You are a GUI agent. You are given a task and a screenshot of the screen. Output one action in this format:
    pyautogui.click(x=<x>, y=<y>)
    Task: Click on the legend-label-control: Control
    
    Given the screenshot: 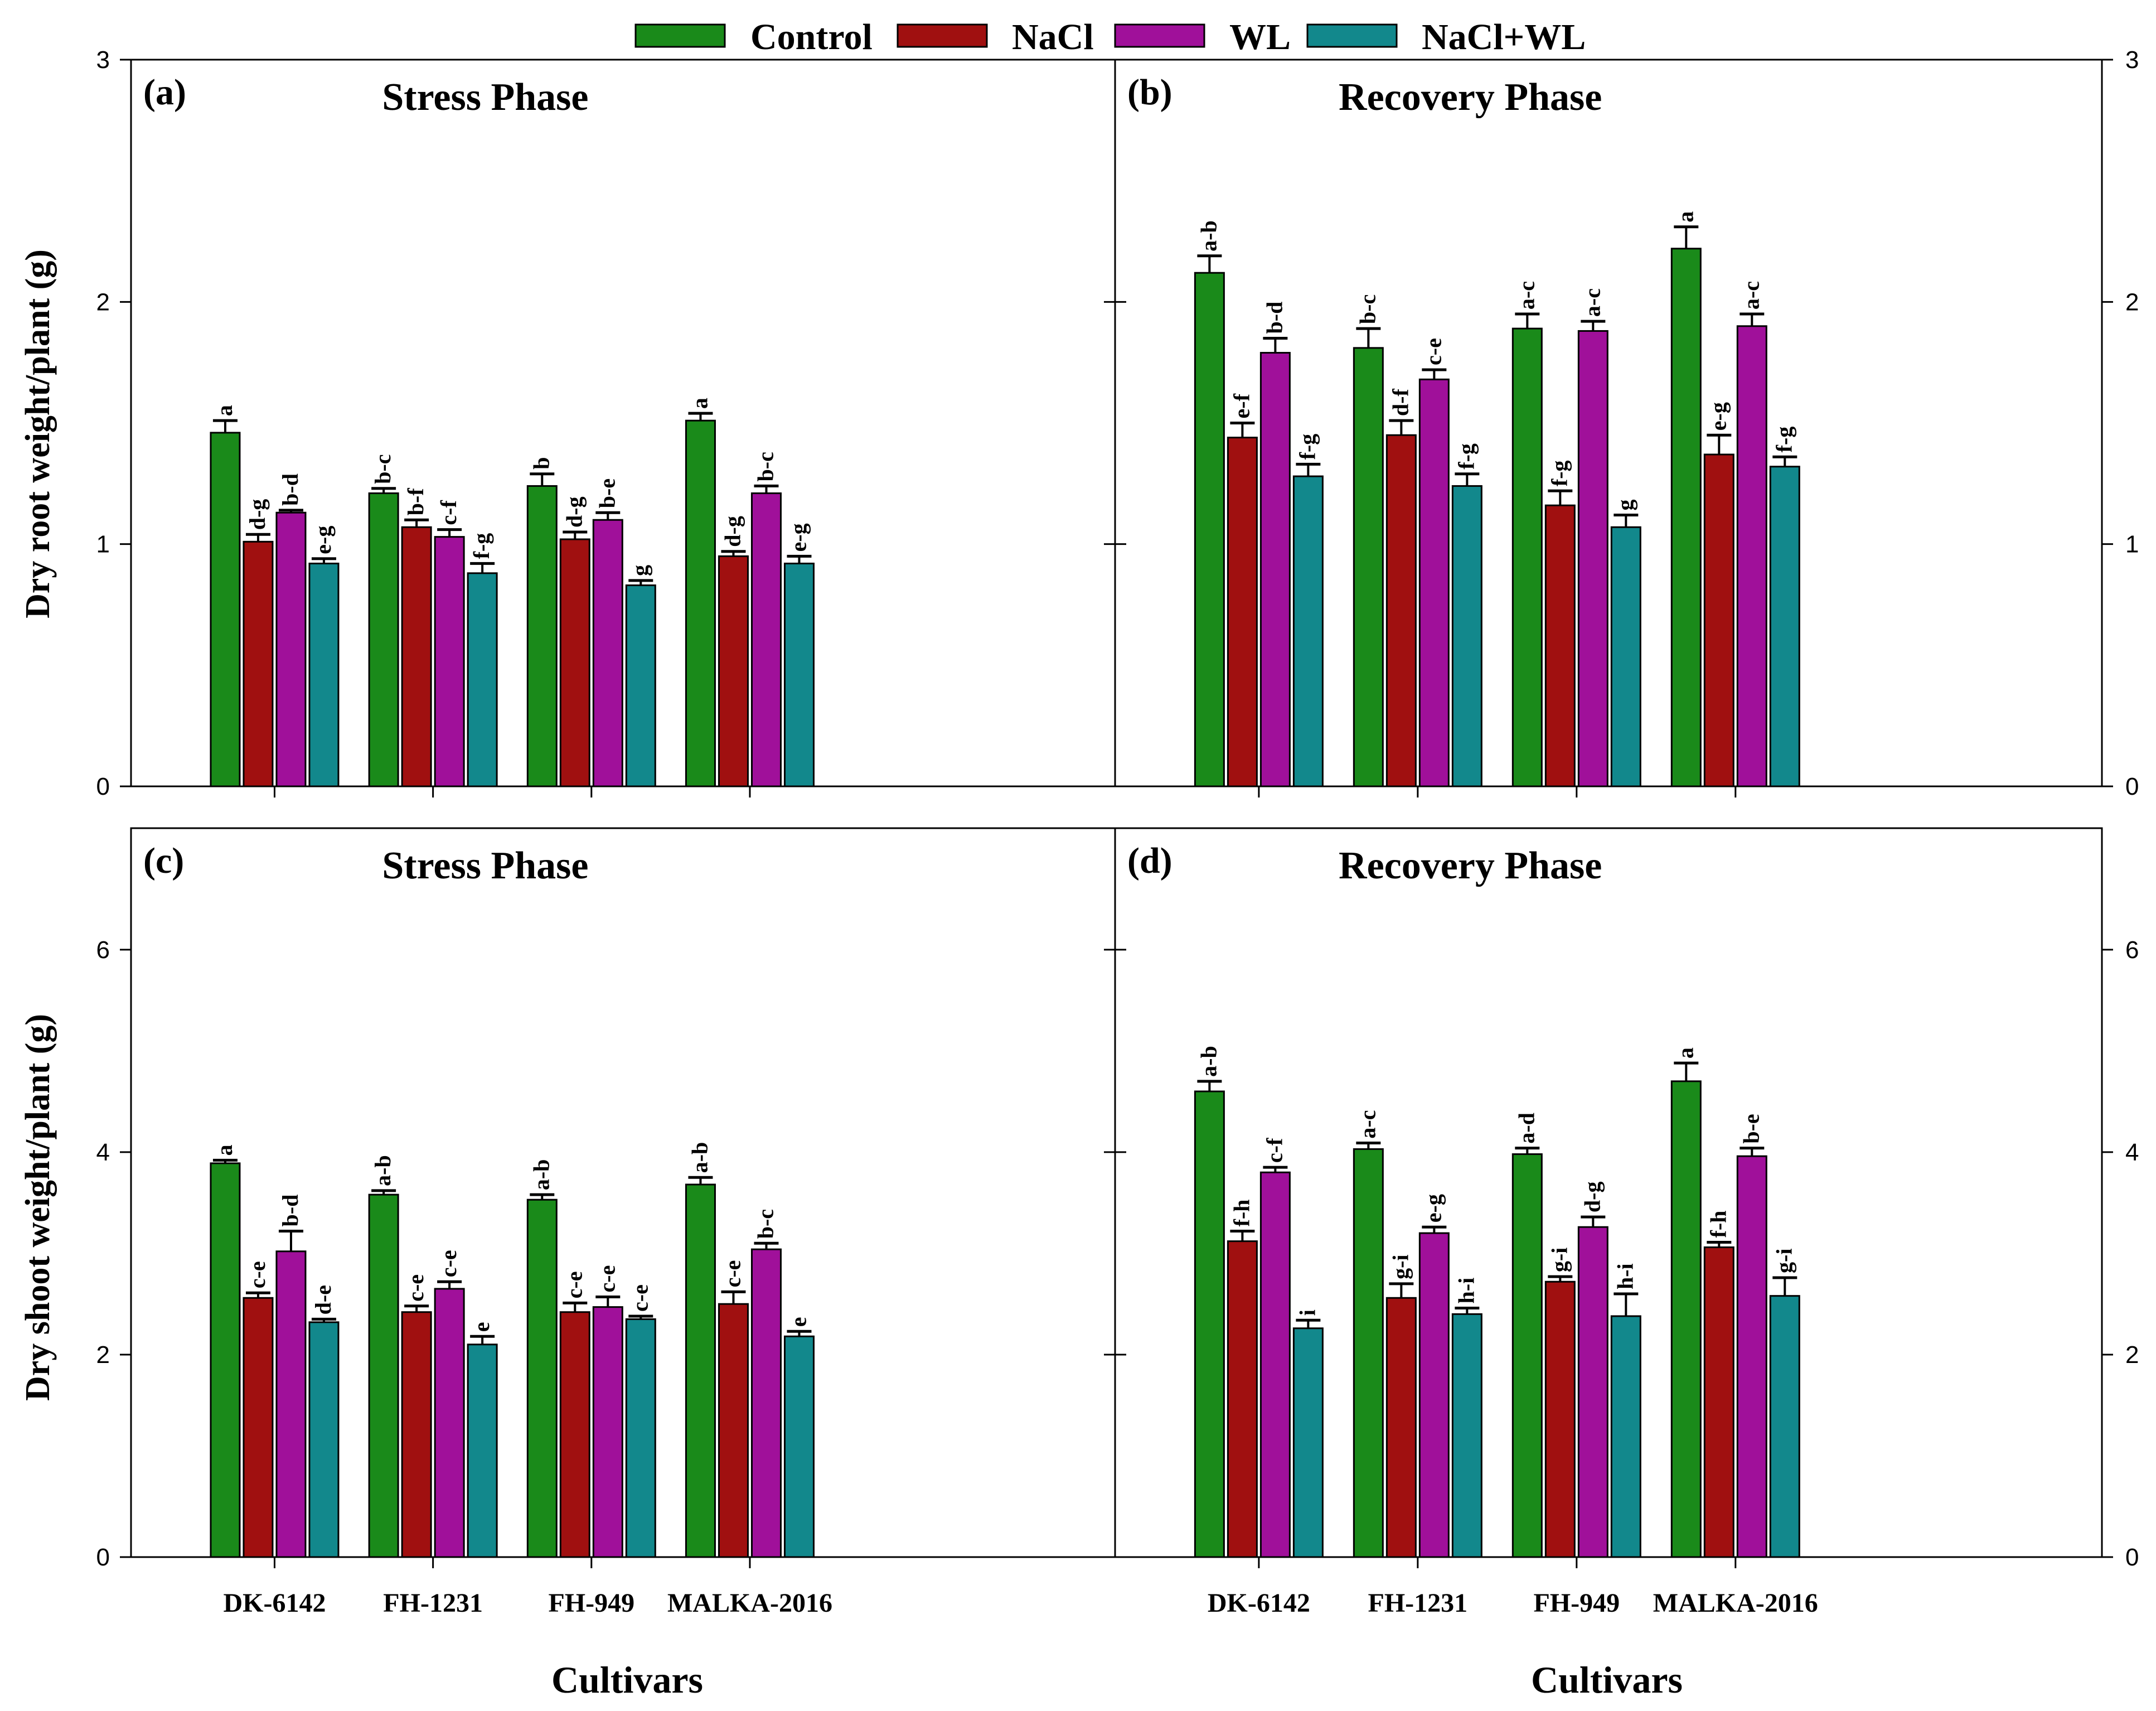 What is the action you would take?
    pyautogui.click(x=811, y=37)
    